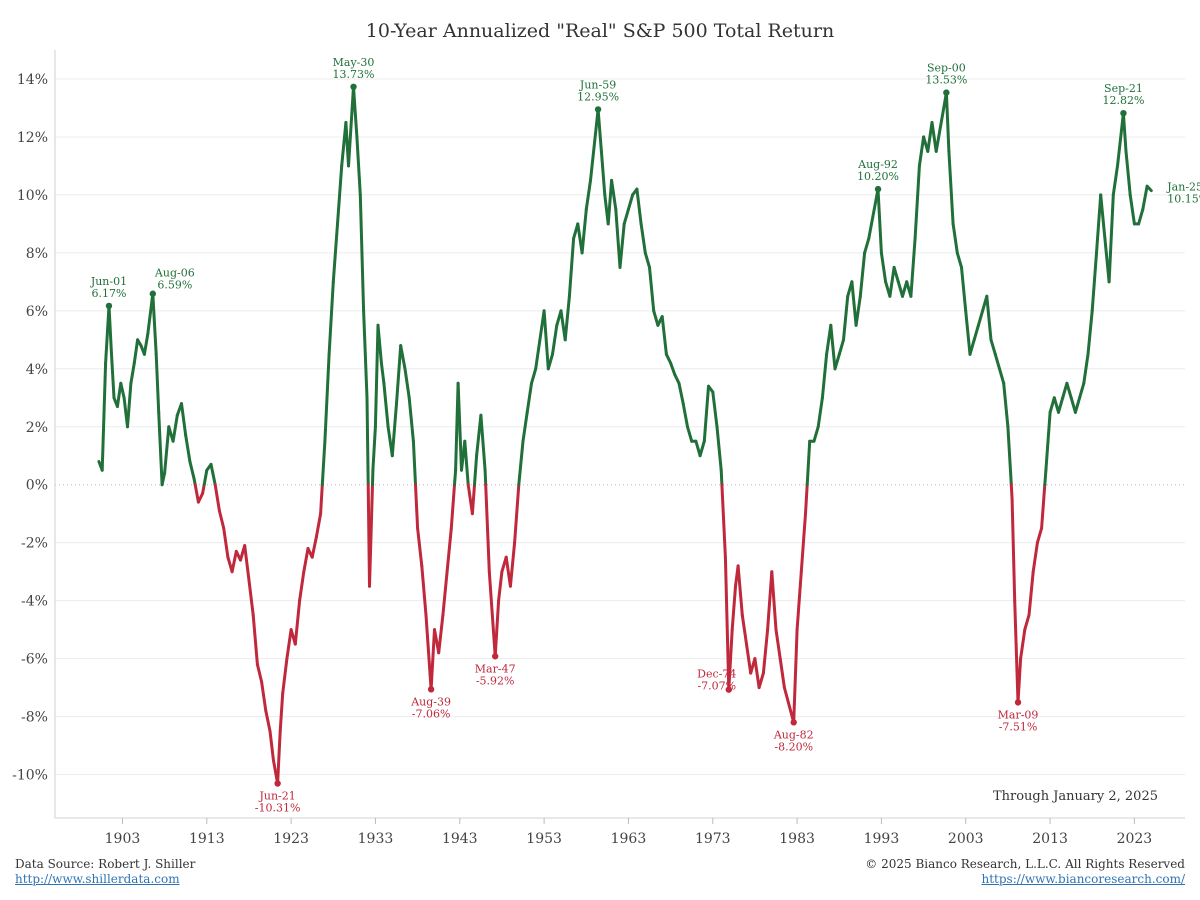  Describe the element at coordinates (207, 839) in the screenshot. I see `x-tick-label: 1913` at that location.